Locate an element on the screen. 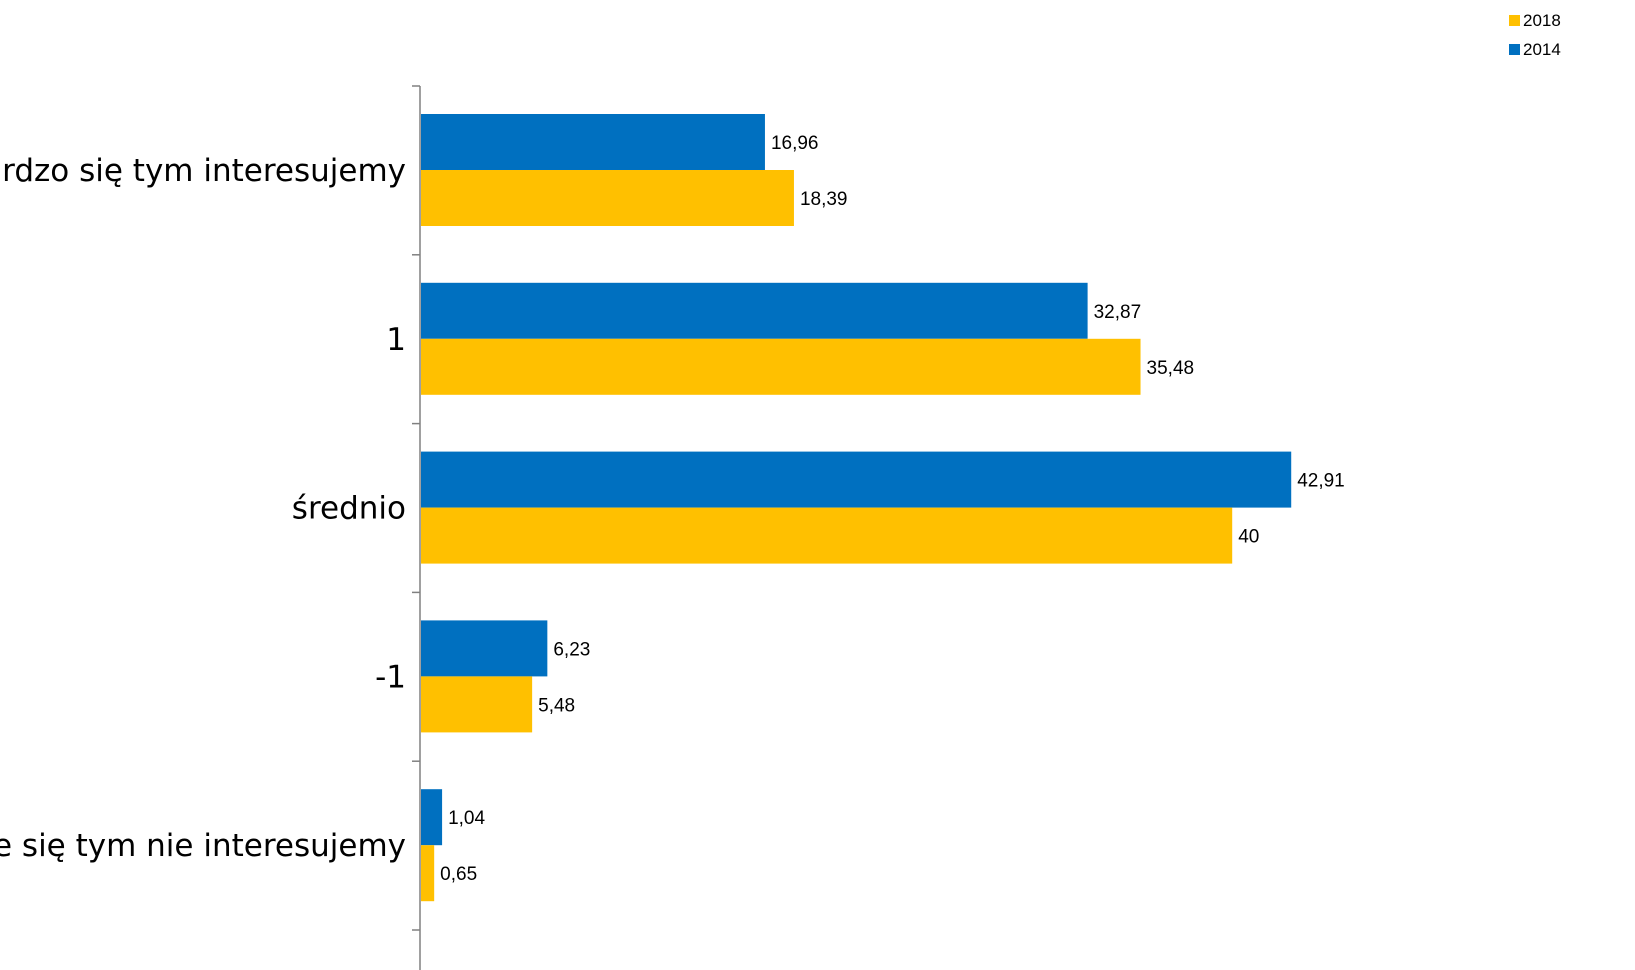 The image size is (1635, 970). category-label: średnio is located at coordinates (349, 509).